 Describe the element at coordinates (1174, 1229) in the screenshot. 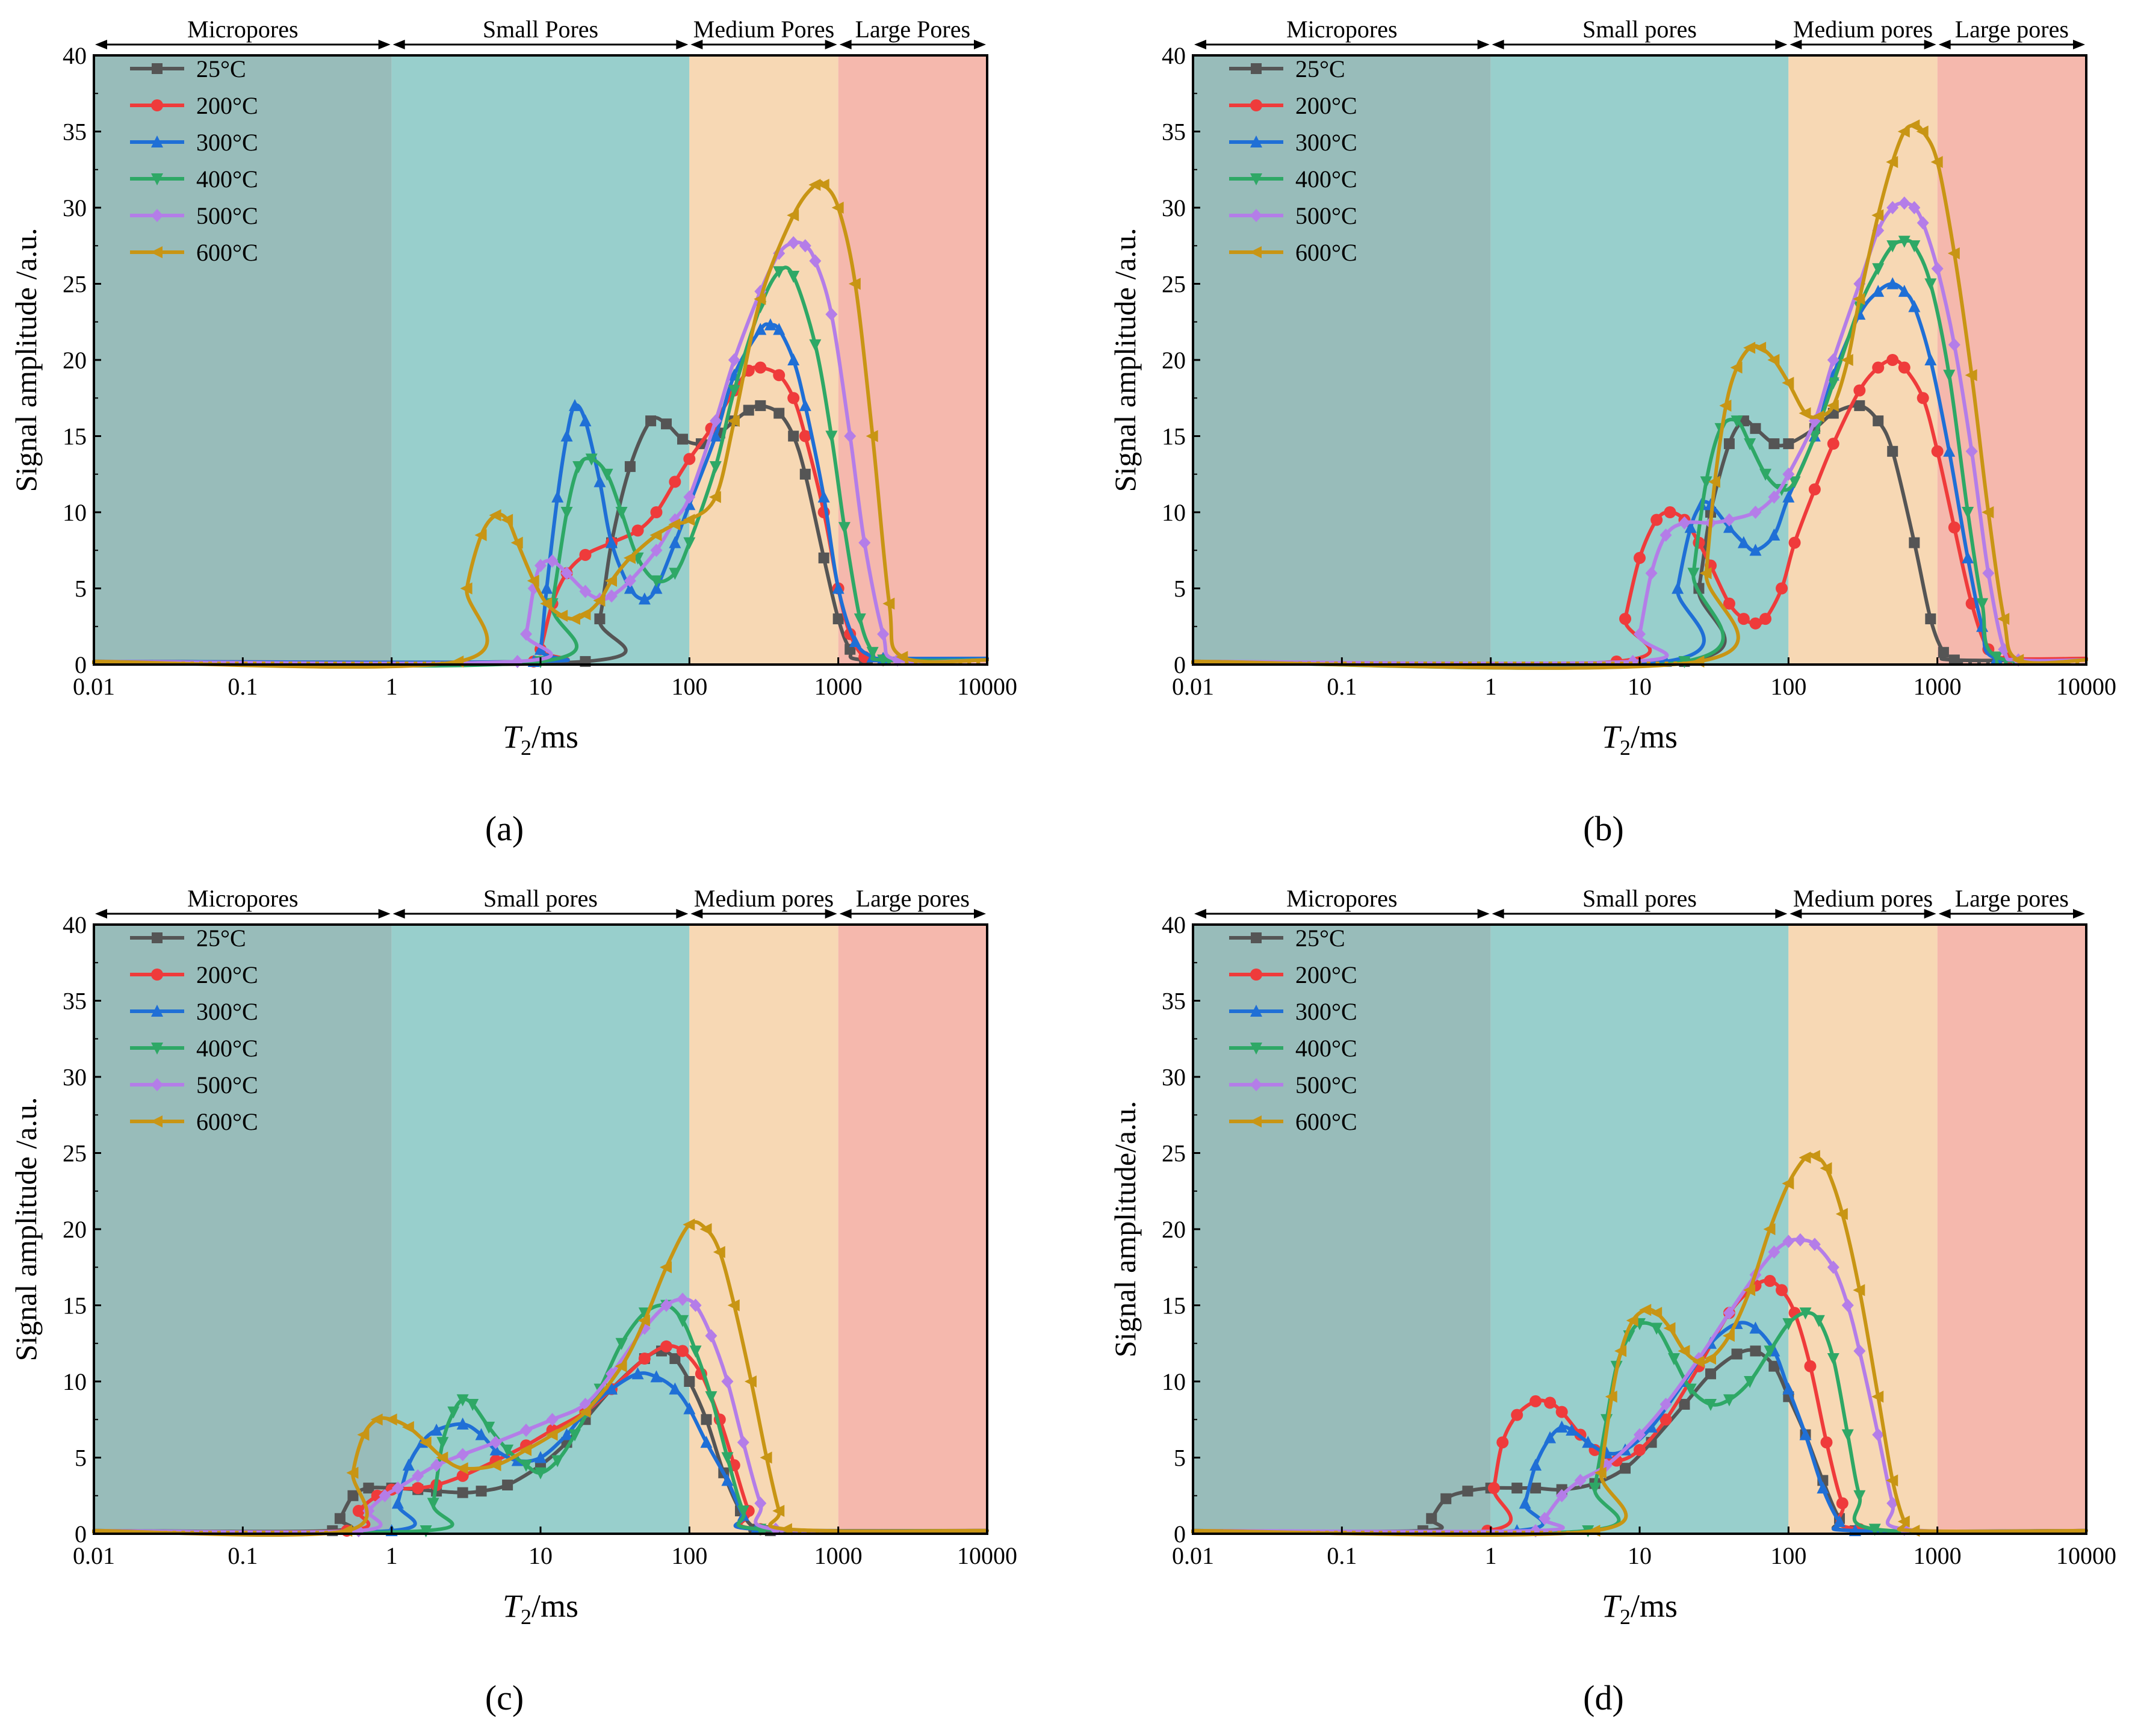

I see `y-tick-label: 20` at that location.